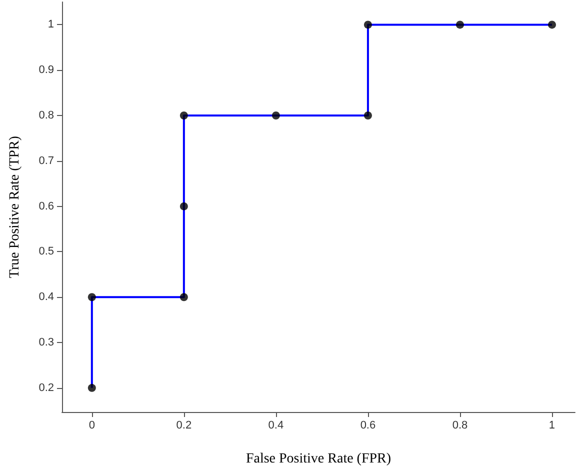  I want to click on y-tick-label: 0.9, so click(46, 70).